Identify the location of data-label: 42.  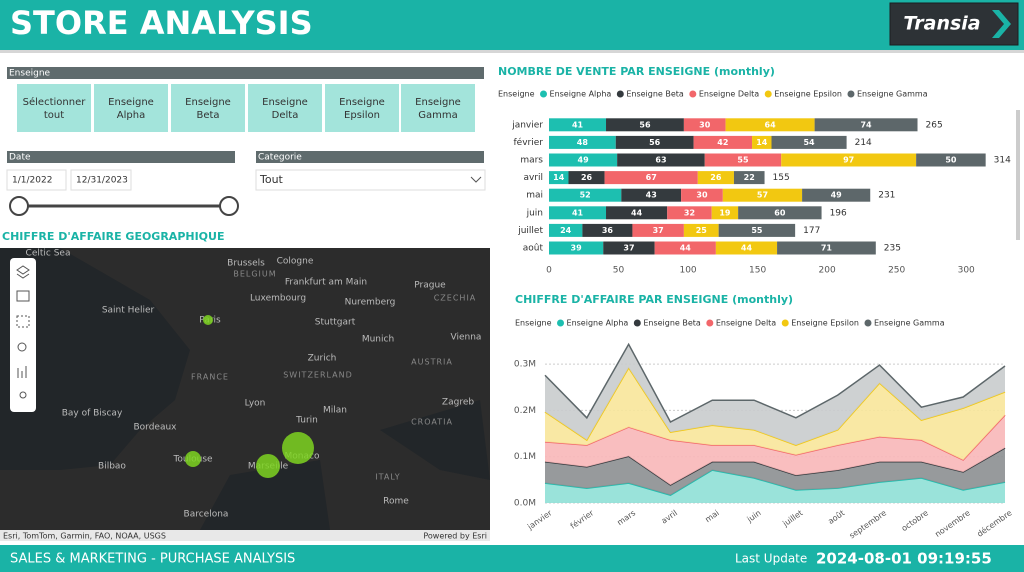
(722, 142).